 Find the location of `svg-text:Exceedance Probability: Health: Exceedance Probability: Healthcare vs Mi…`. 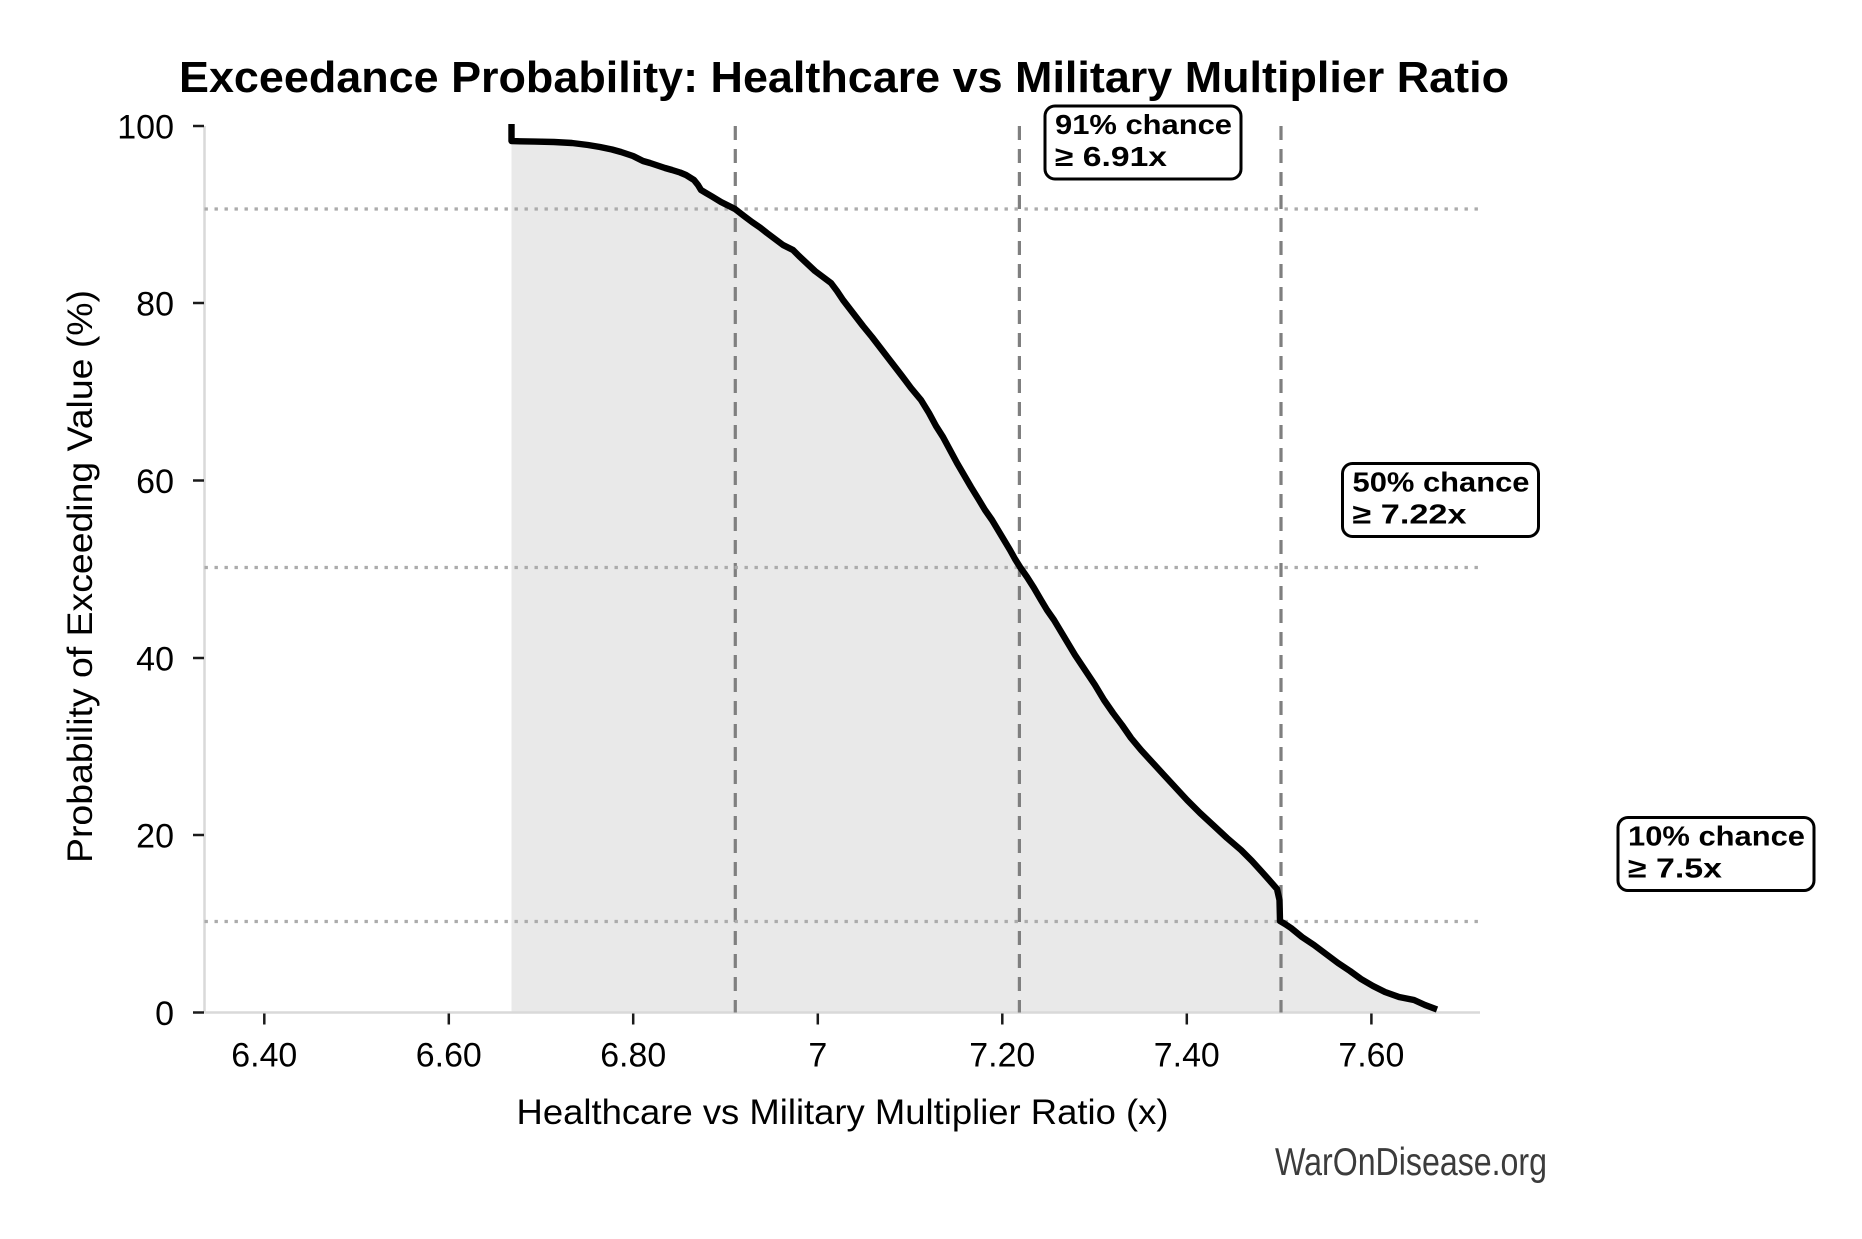

svg-text:Exceedance Probability: Health: Exceedance Probability: Healthcare vs Mi… is located at coordinates (844, 77).